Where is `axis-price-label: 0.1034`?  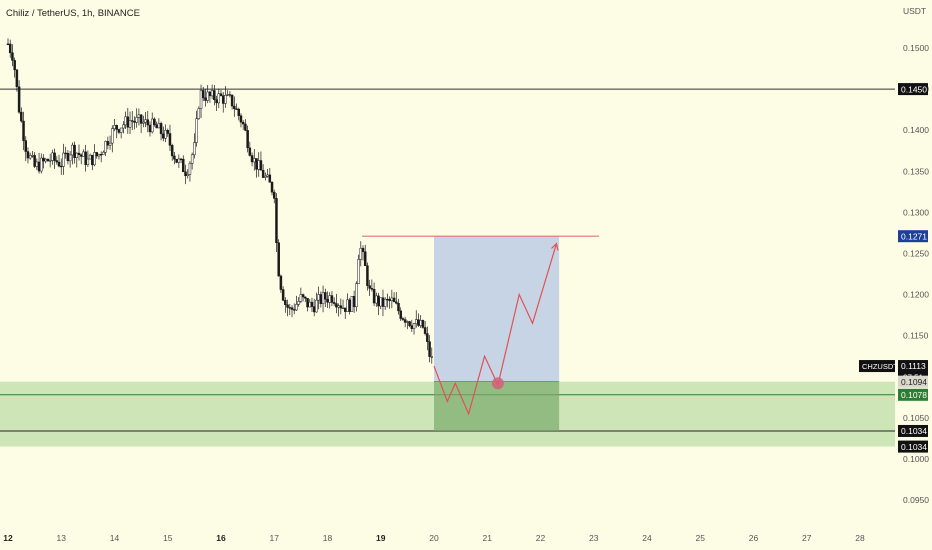
axis-price-label: 0.1034 is located at coordinates (914, 447).